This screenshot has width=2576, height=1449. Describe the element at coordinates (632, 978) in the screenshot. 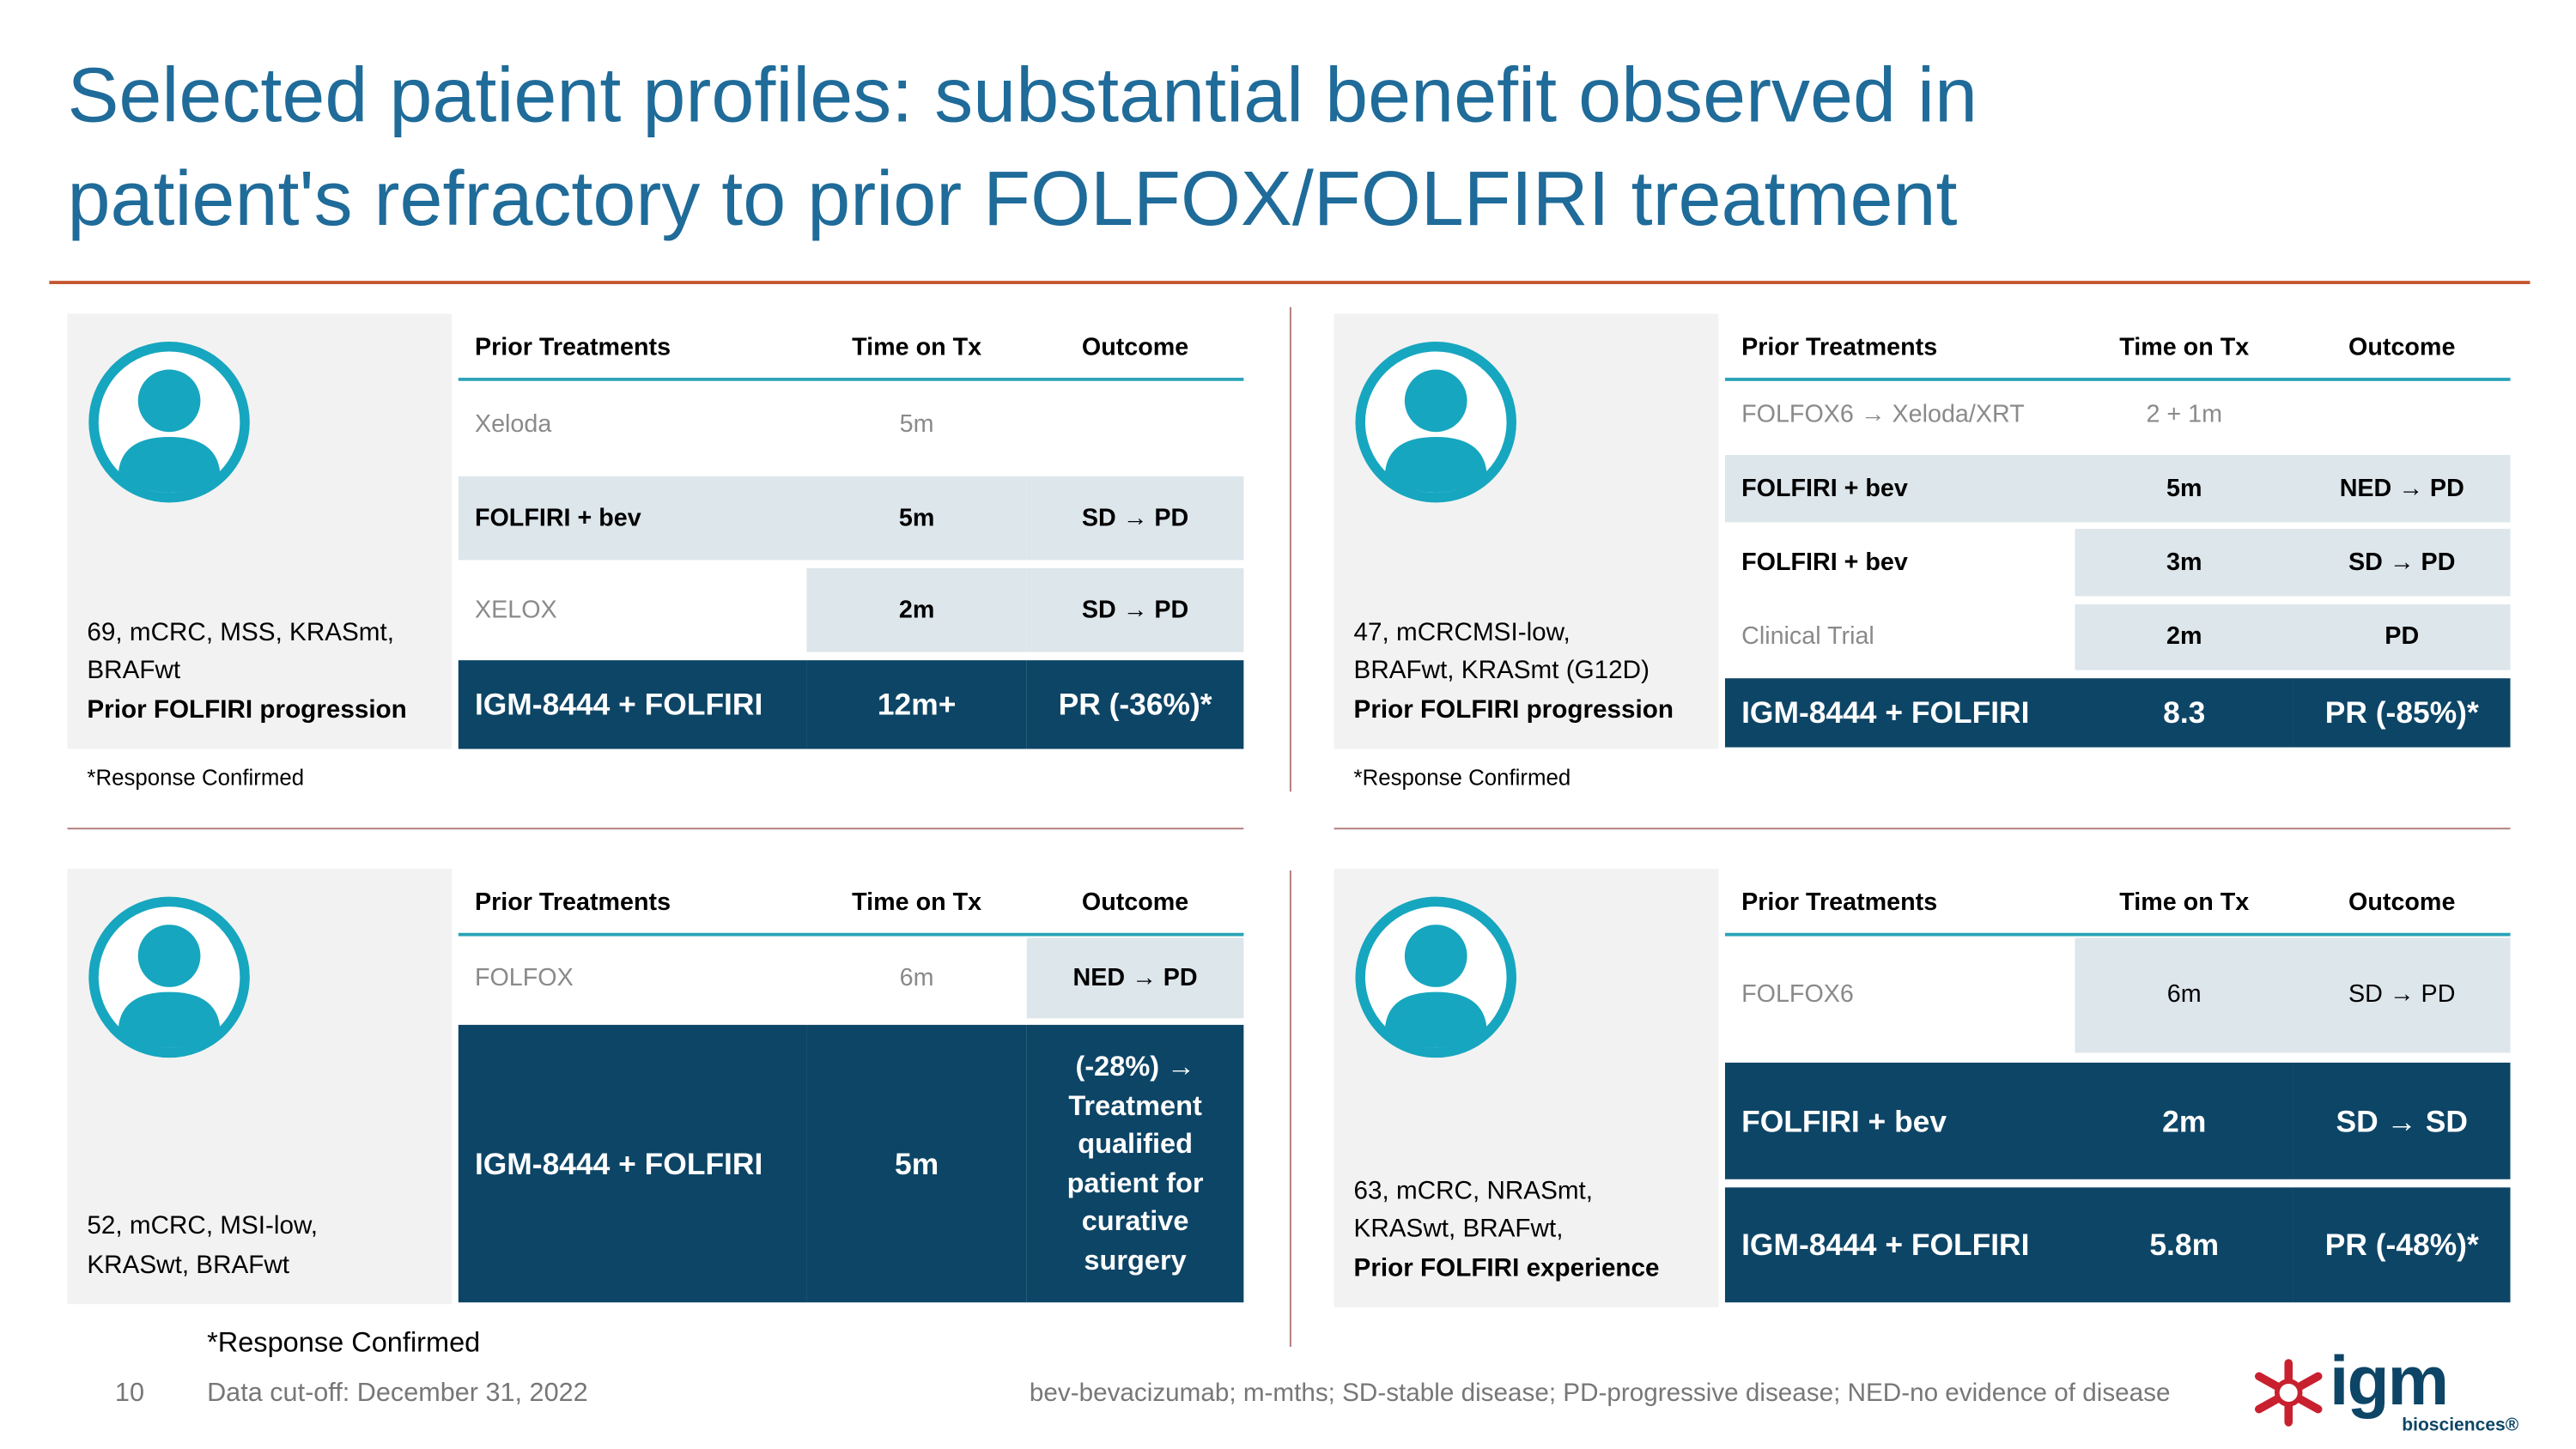

I see `table-cell: FOLFOX` at that location.